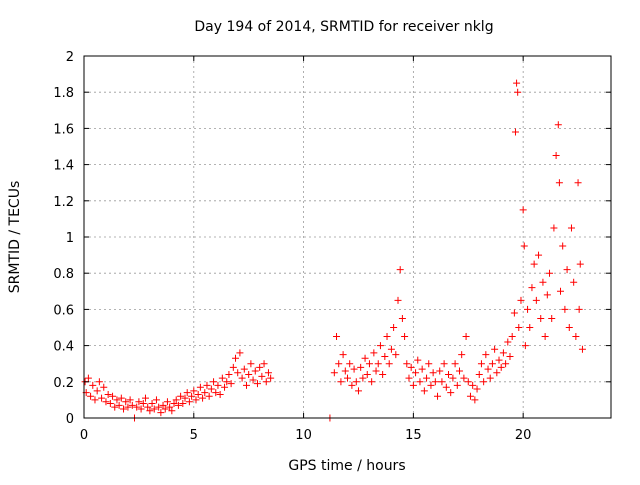  What do you see at coordinates (84, 435) in the screenshot?
I see `x-tick-label: 0` at bounding box center [84, 435].